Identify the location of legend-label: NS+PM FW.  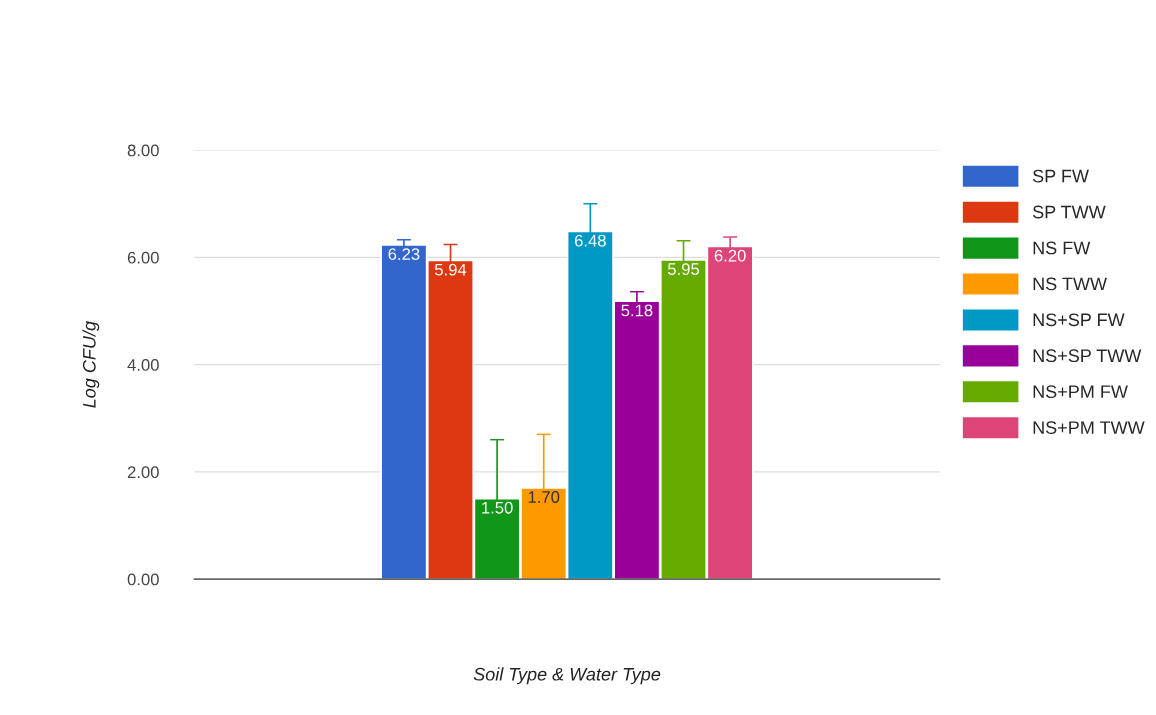
(1080, 392).